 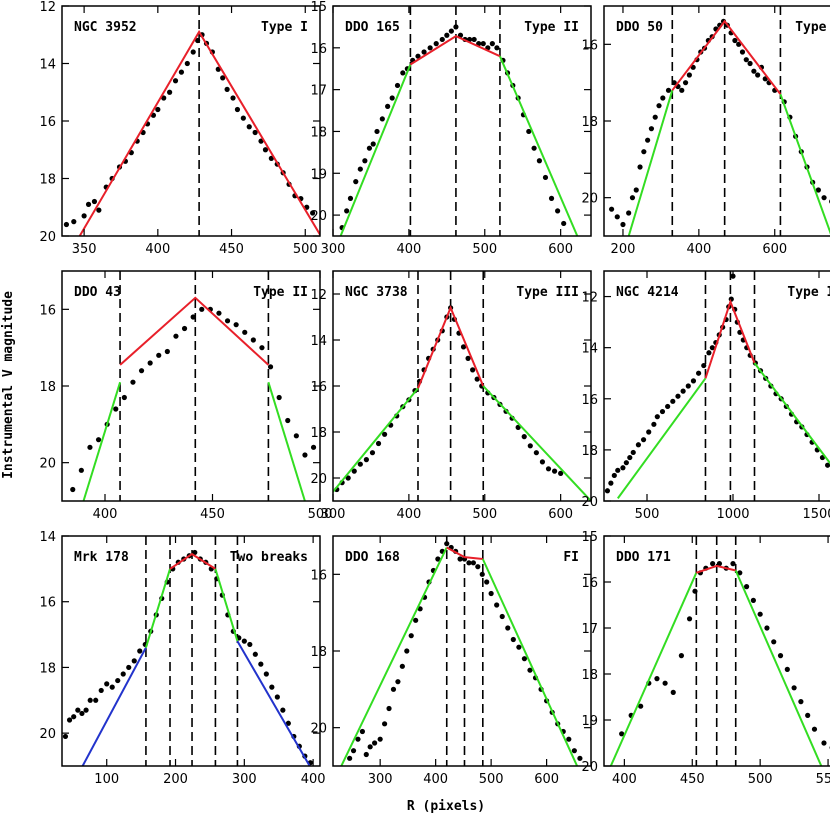 What do you see at coordinates (372, 27) in the screenshot?
I see `panel-name: DDO 165` at bounding box center [372, 27].